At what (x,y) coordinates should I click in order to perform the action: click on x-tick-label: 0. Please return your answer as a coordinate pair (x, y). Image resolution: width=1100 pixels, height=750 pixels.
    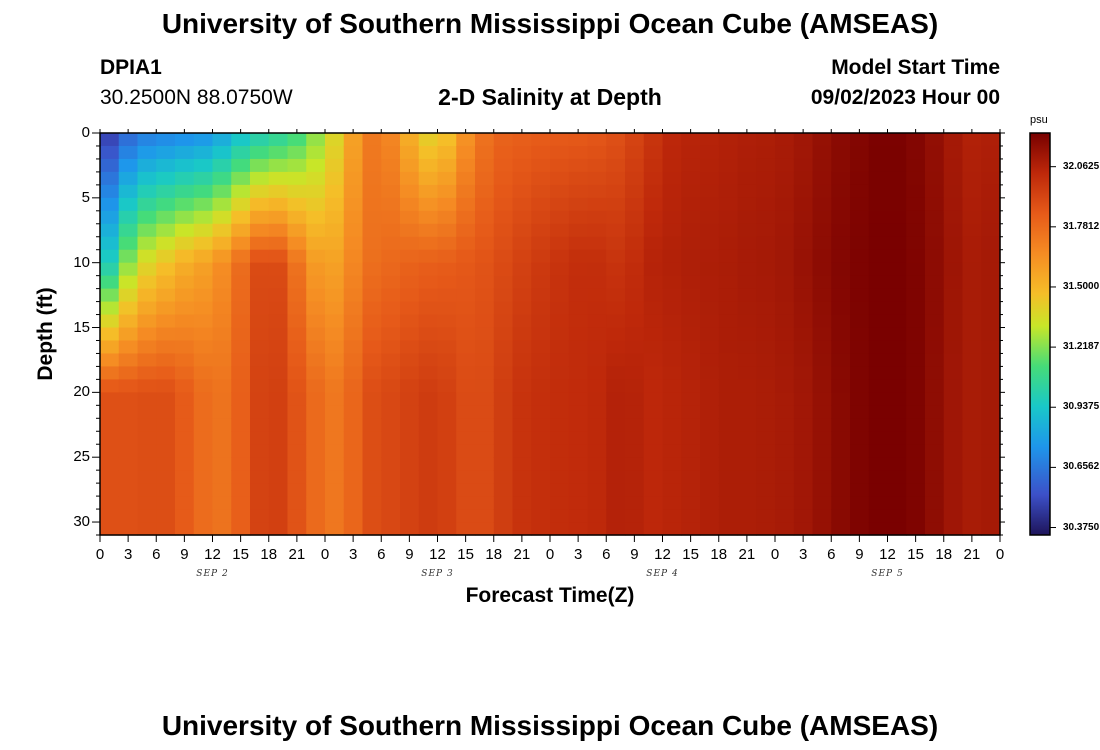
    Looking at the image, I should click on (325, 554).